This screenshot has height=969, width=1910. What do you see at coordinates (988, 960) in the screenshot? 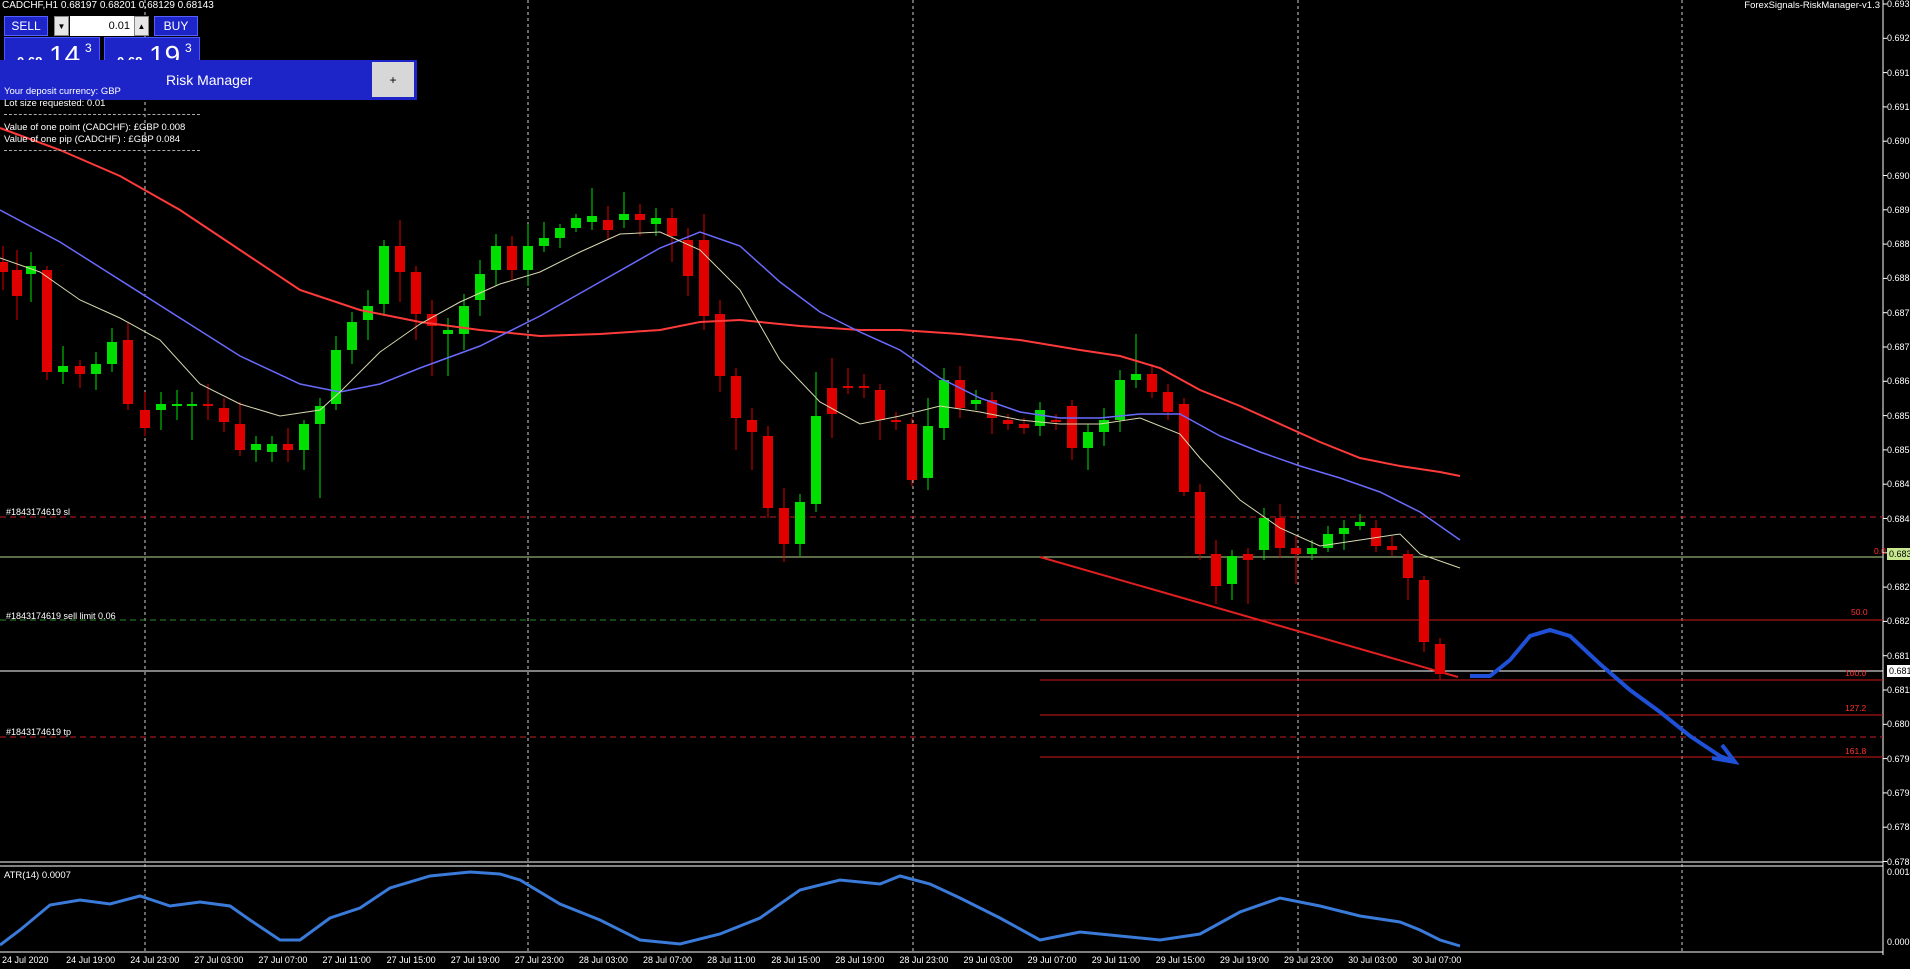
I see `time-axis-tick: 29 Jul 03:00` at bounding box center [988, 960].